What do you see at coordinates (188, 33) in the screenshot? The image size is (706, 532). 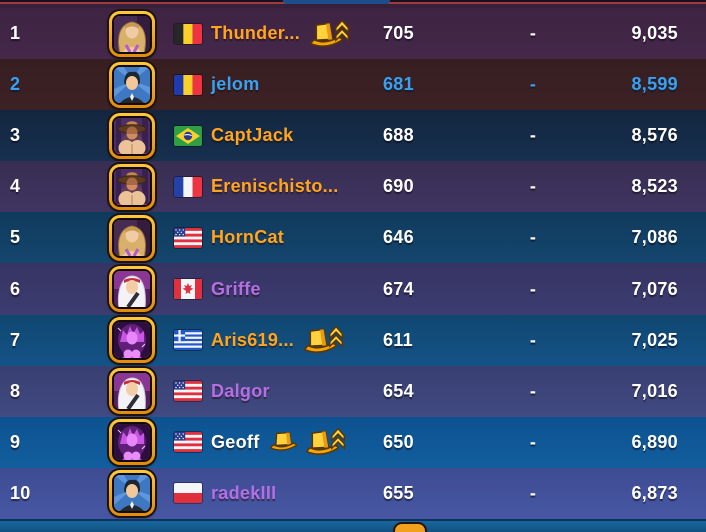 I see `belgium-flag-icon` at bounding box center [188, 33].